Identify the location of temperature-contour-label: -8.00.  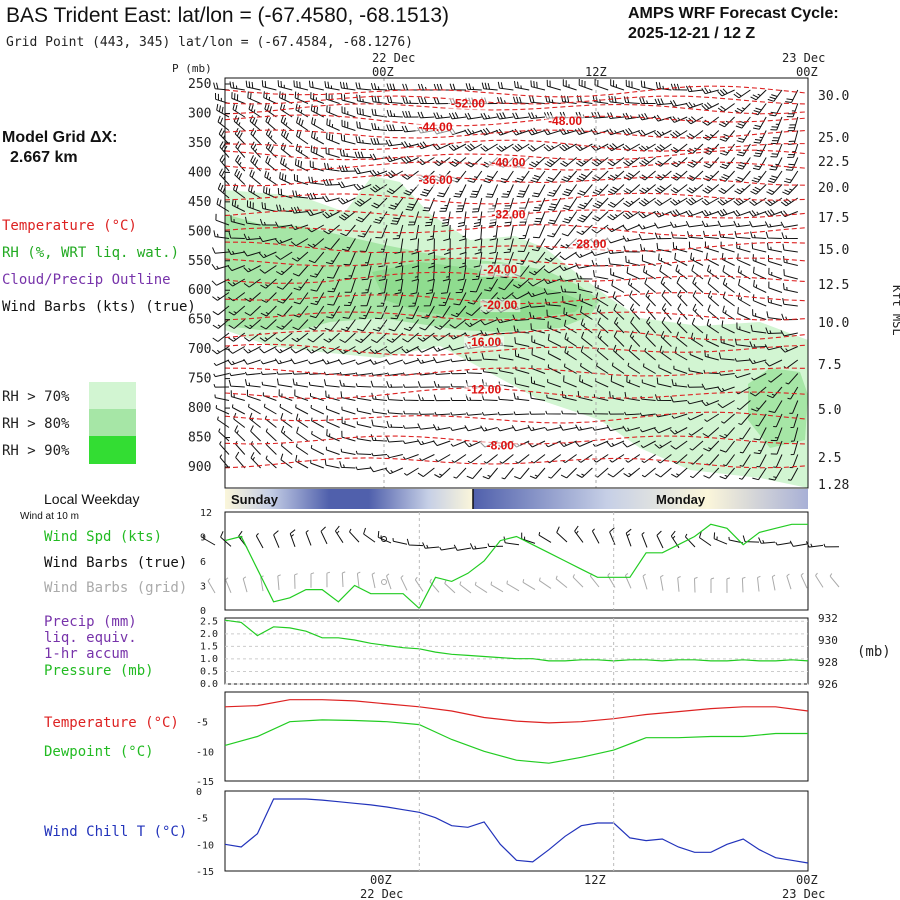
(501, 445).